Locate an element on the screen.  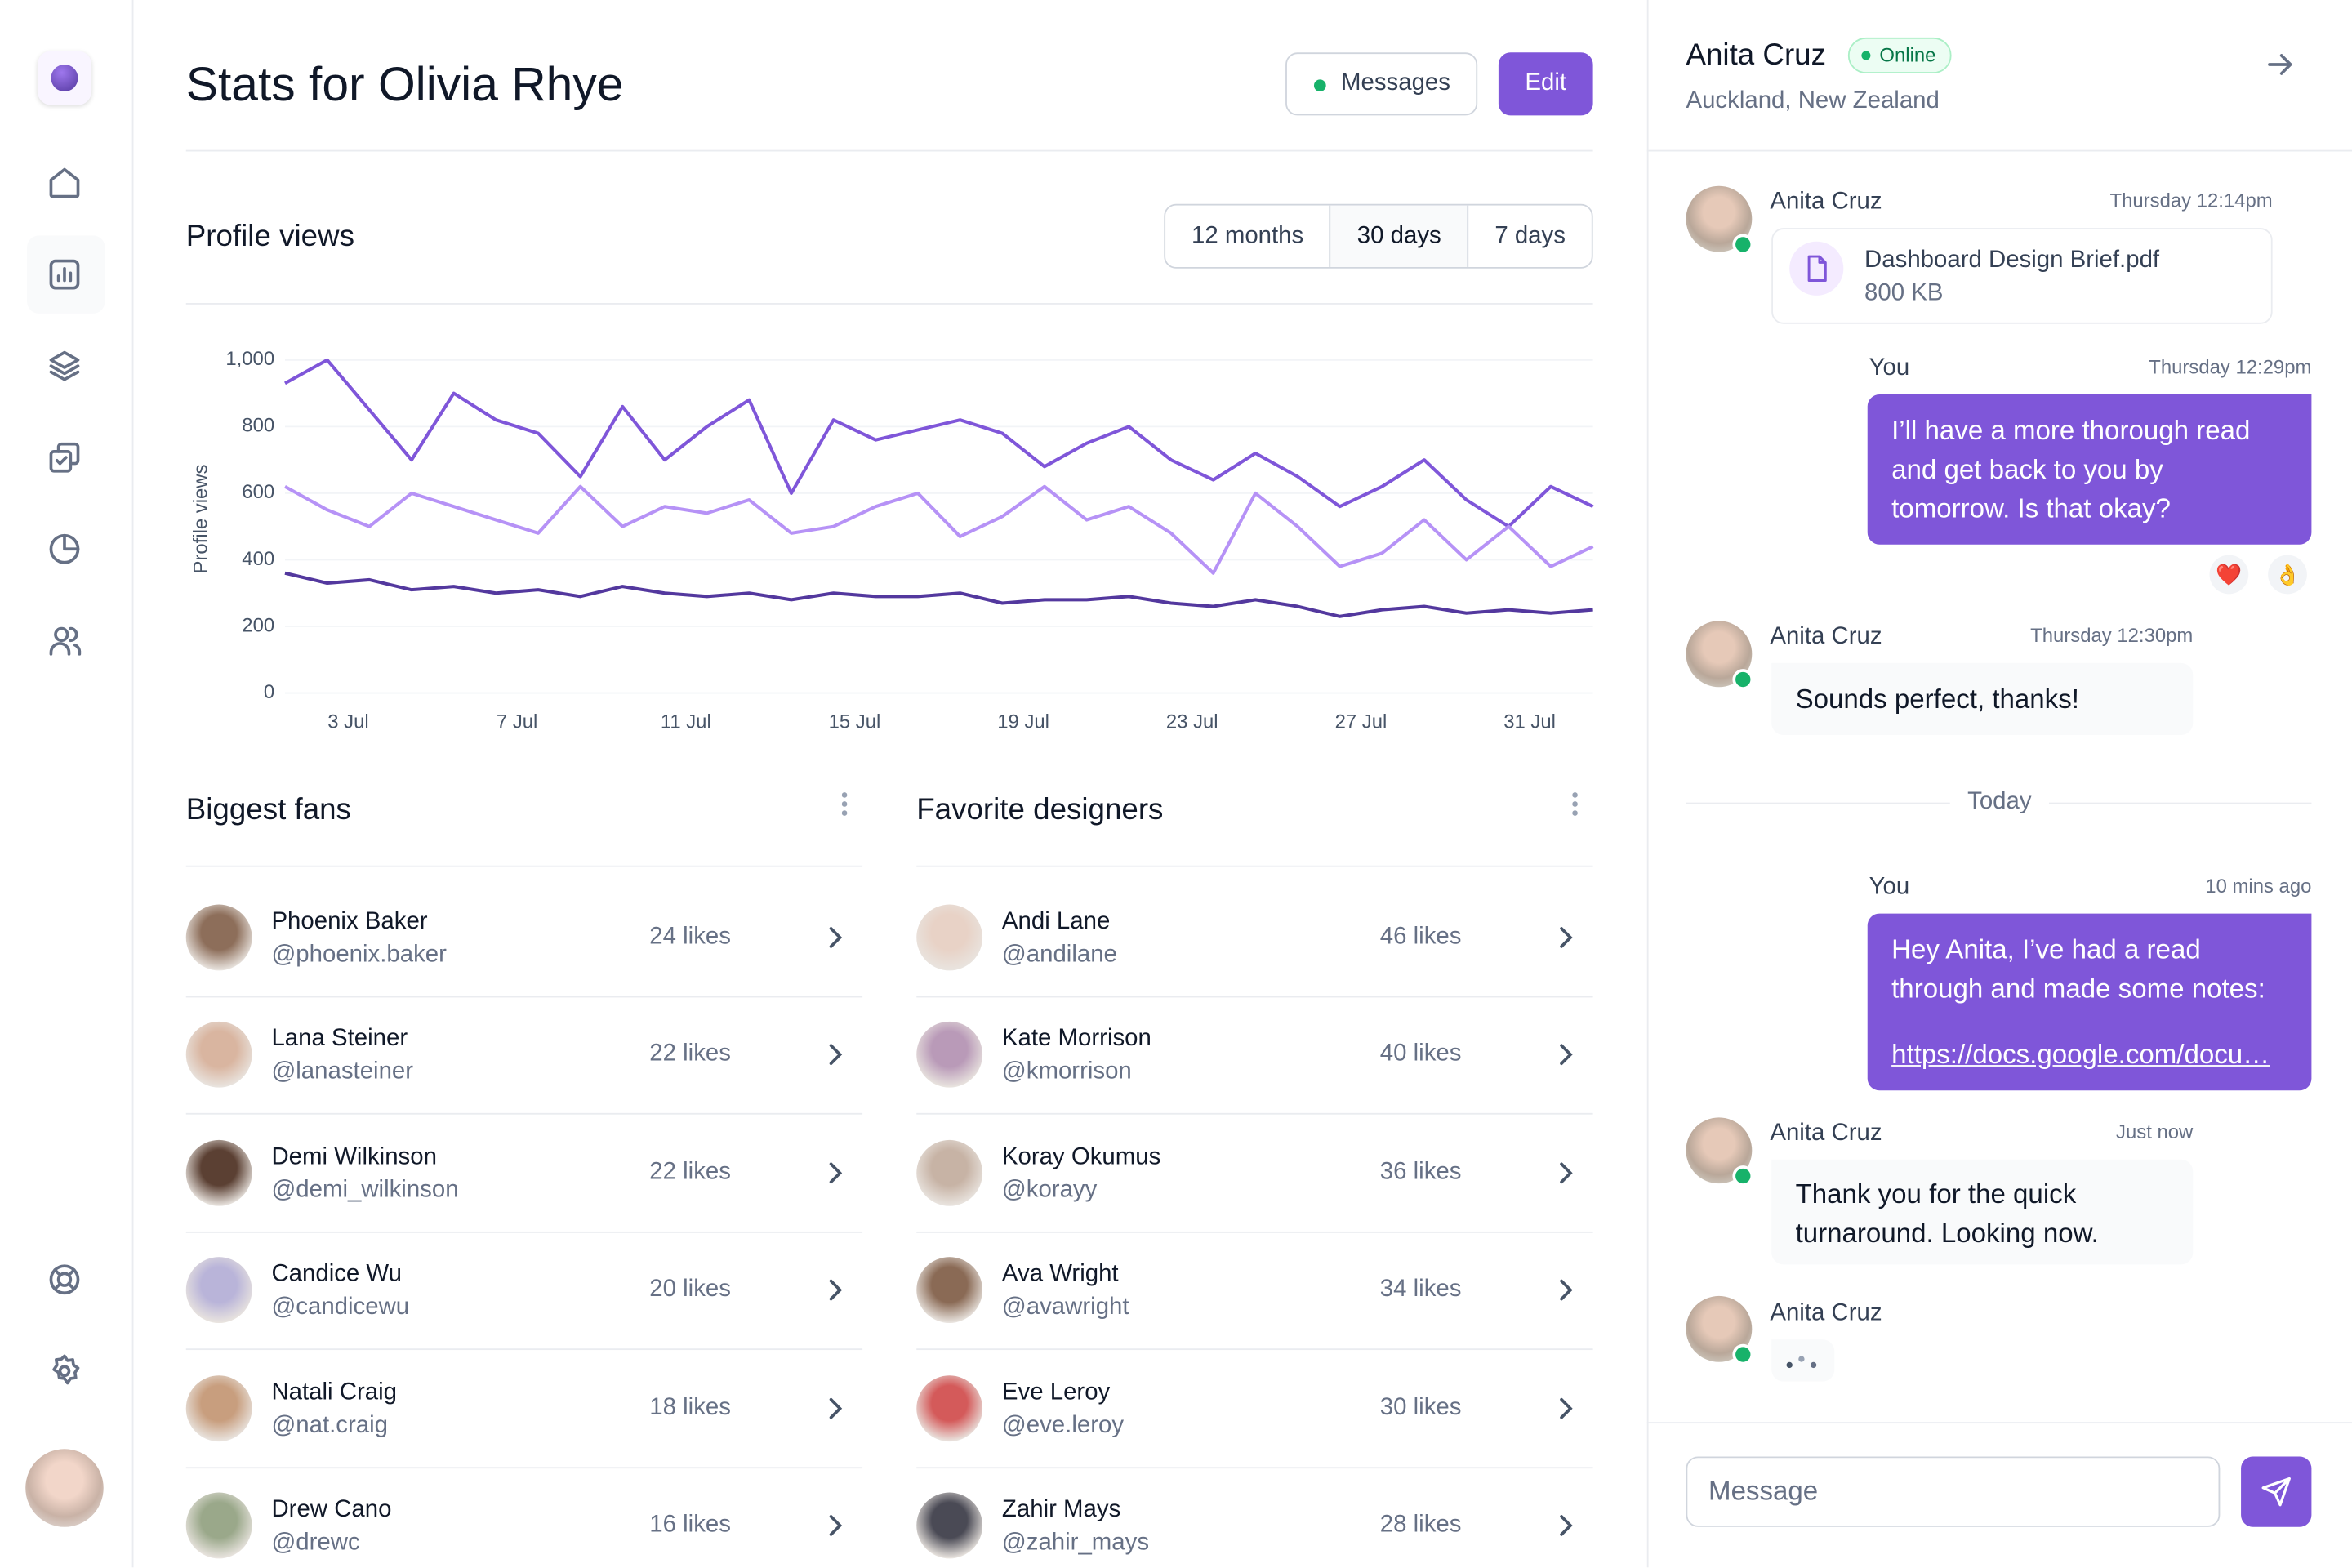
fan-handle: @andilane is located at coordinates (1059, 955).